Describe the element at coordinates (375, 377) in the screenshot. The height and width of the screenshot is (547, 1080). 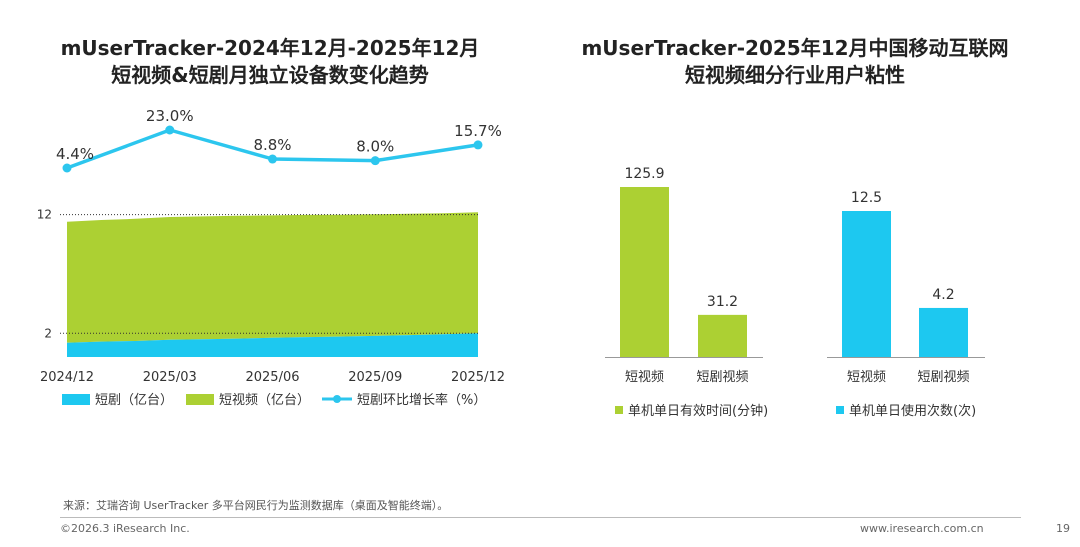
I see `x-tick-label: 2025/09` at that location.